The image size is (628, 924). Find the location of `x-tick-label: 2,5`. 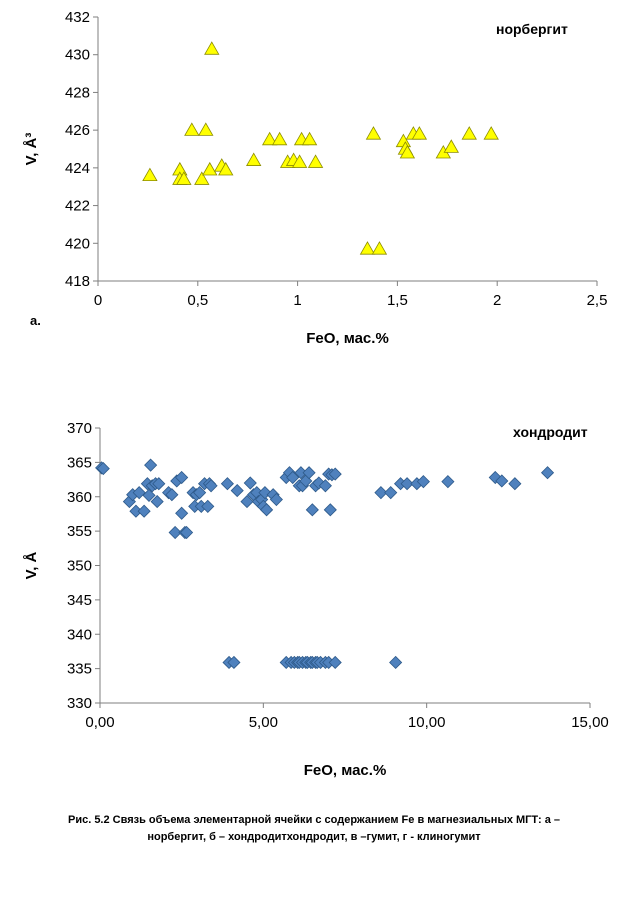

x-tick-label: 2,5 is located at coordinates (597, 300).